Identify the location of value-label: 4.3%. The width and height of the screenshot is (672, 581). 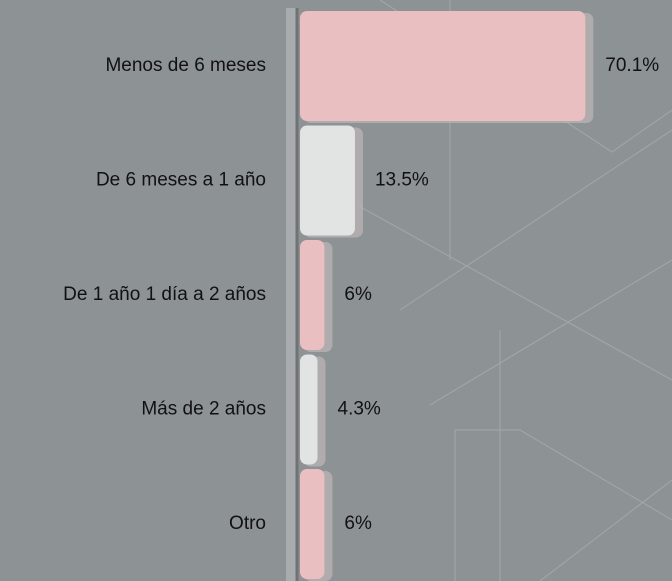
(359, 409).